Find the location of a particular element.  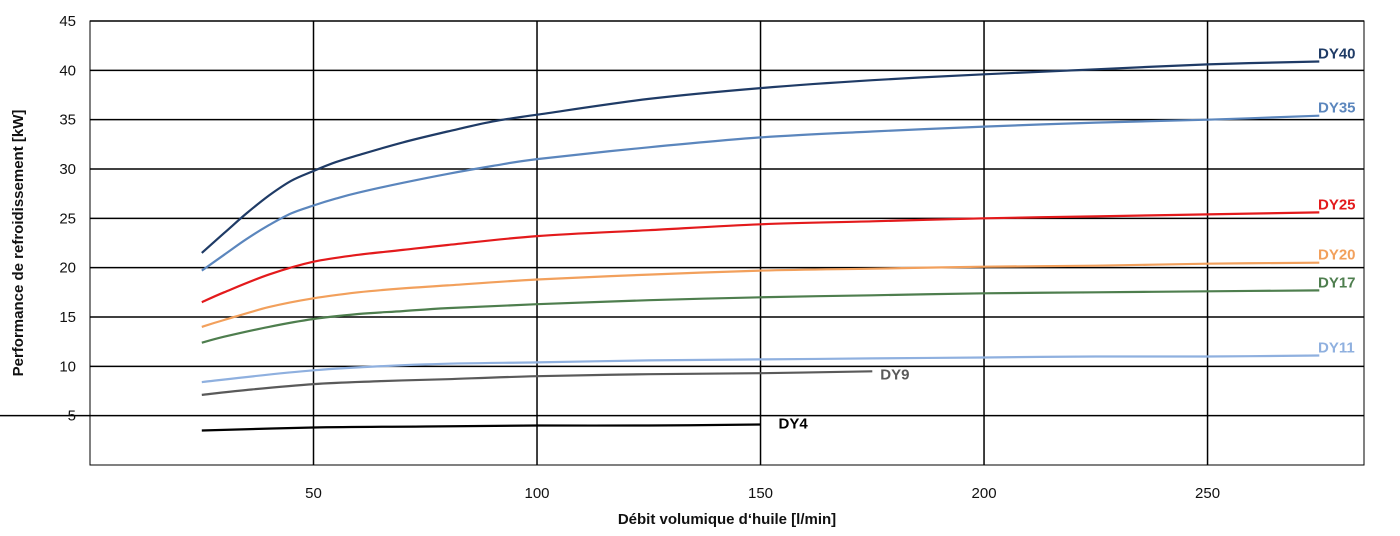

y-tick-label: 40 is located at coordinates (67, 70).